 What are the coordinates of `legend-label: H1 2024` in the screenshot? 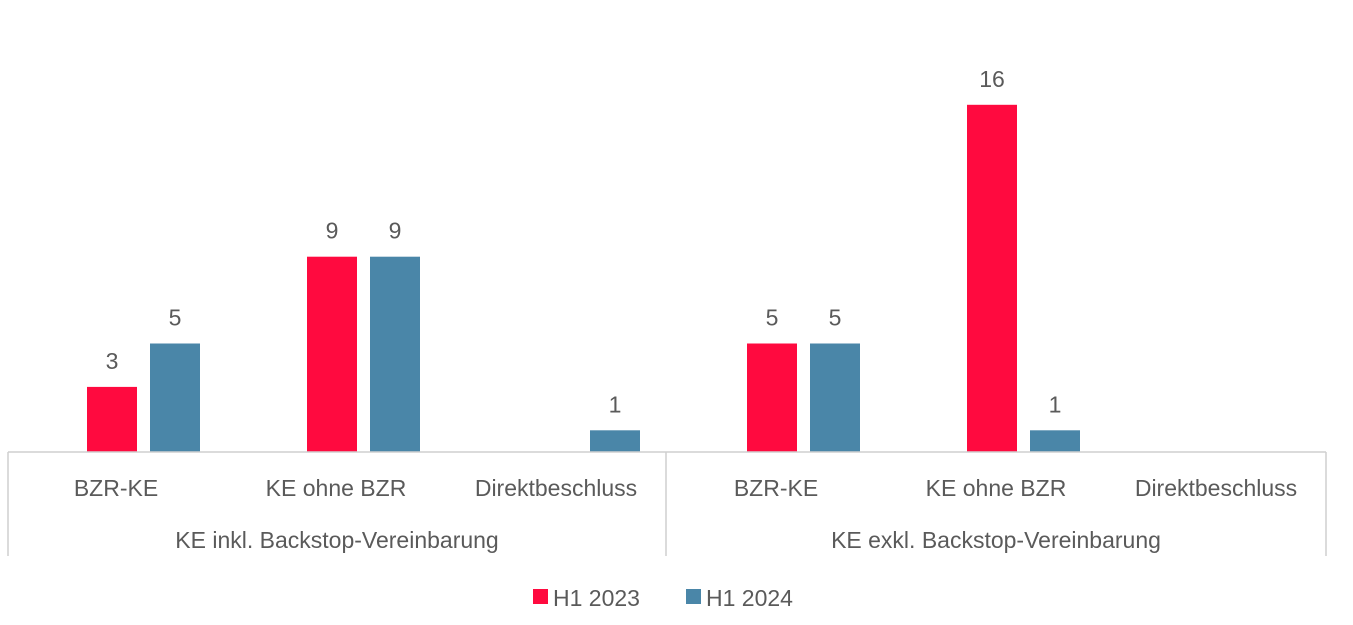 It's located at (749, 598).